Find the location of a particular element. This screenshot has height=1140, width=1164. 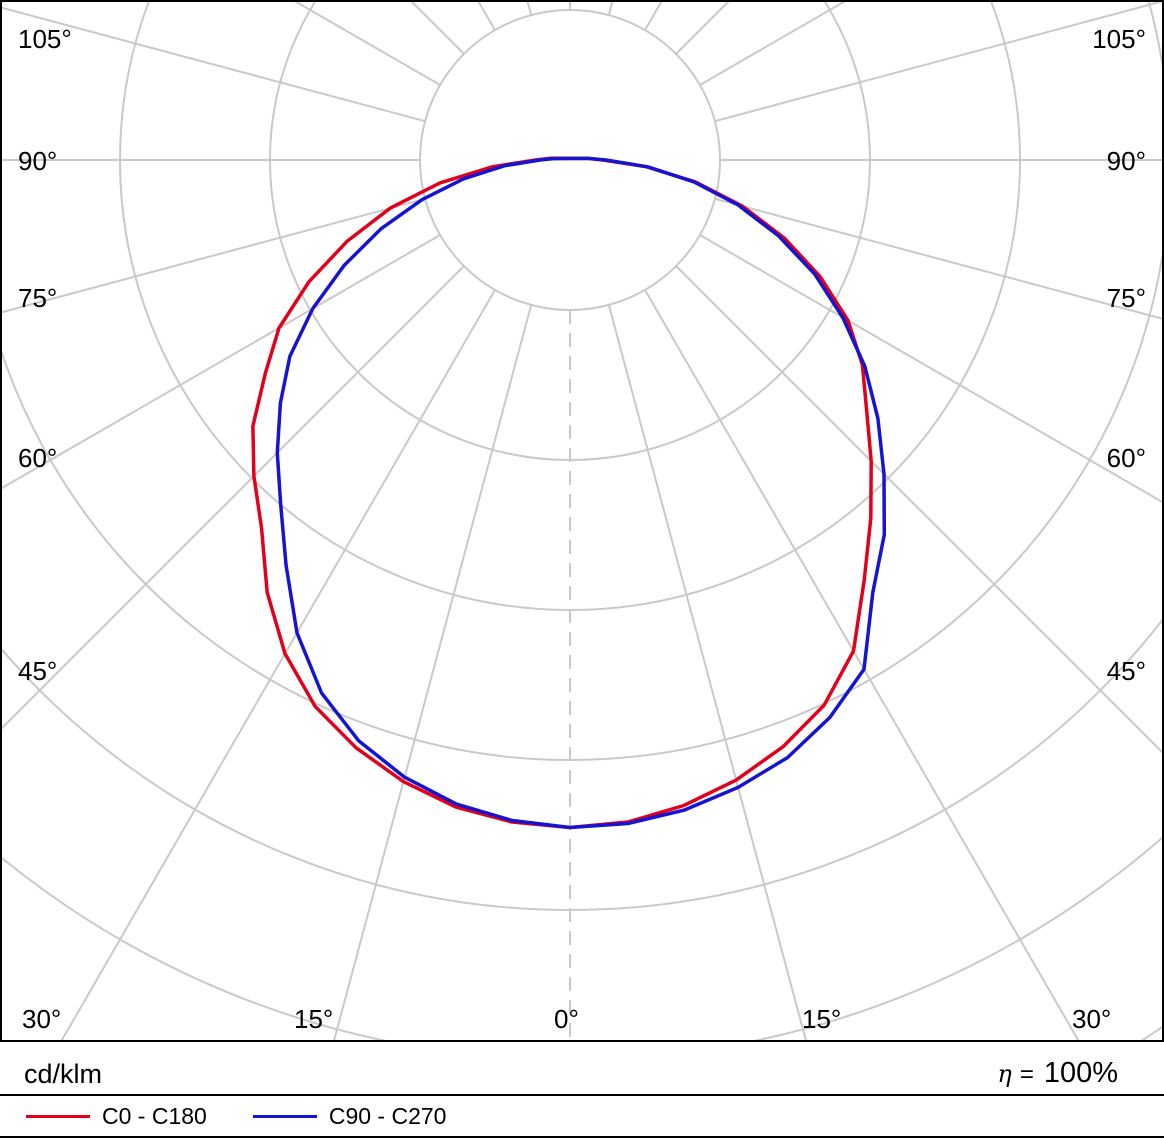

legend-item-c90-c270: C90 - C270 is located at coordinates (349, 1116).